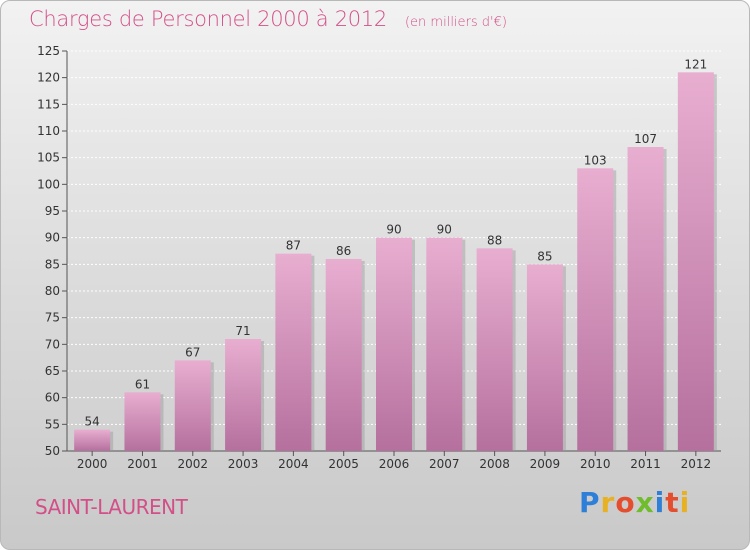 The image size is (750, 550). Describe the element at coordinates (242, 331) in the screenshot. I see `data-label: 71` at that location.